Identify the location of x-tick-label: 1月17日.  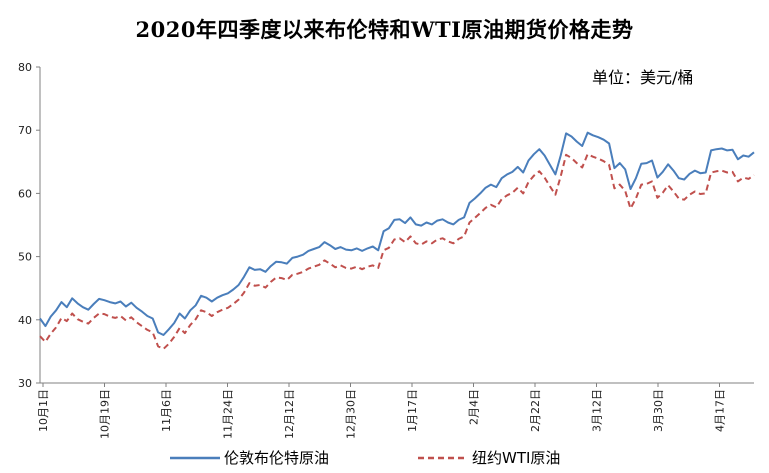
(412, 410).